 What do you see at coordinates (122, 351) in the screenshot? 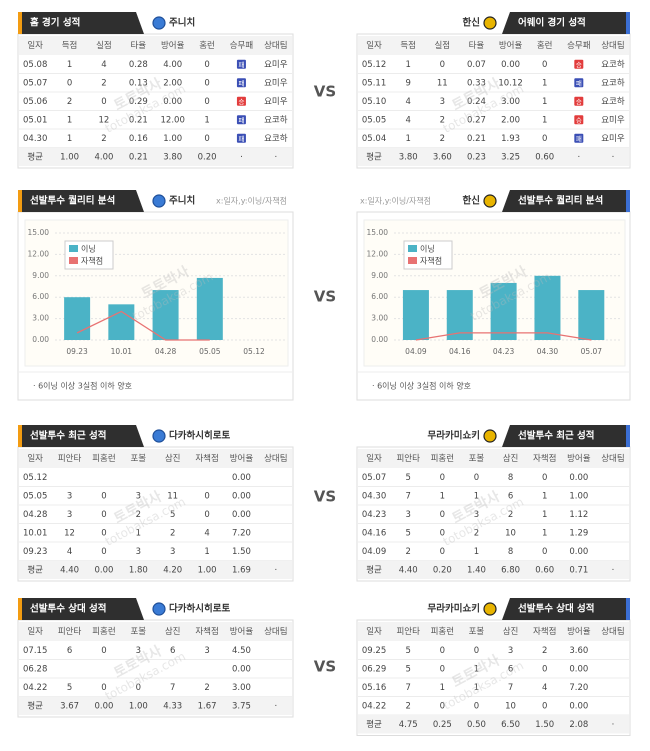
I see `x-tick-label: 10.01` at bounding box center [122, 351].